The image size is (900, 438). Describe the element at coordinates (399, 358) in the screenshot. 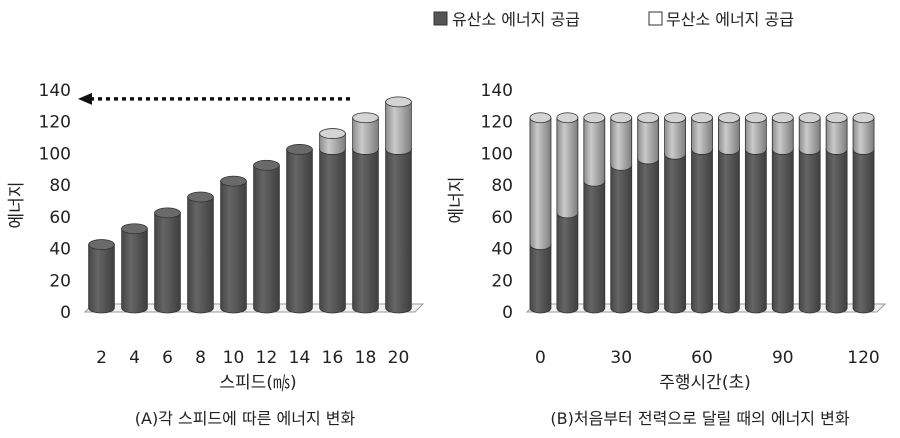

I see `chart-a-xtick: 20` at that location.